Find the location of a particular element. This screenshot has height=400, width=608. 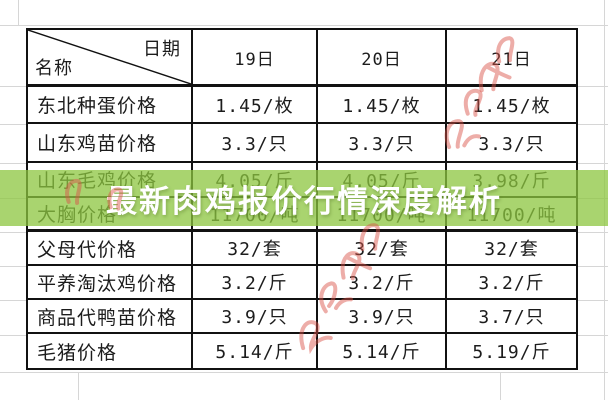

table-corner-cell: 日期 名称 is located at coordinates (110, 58).